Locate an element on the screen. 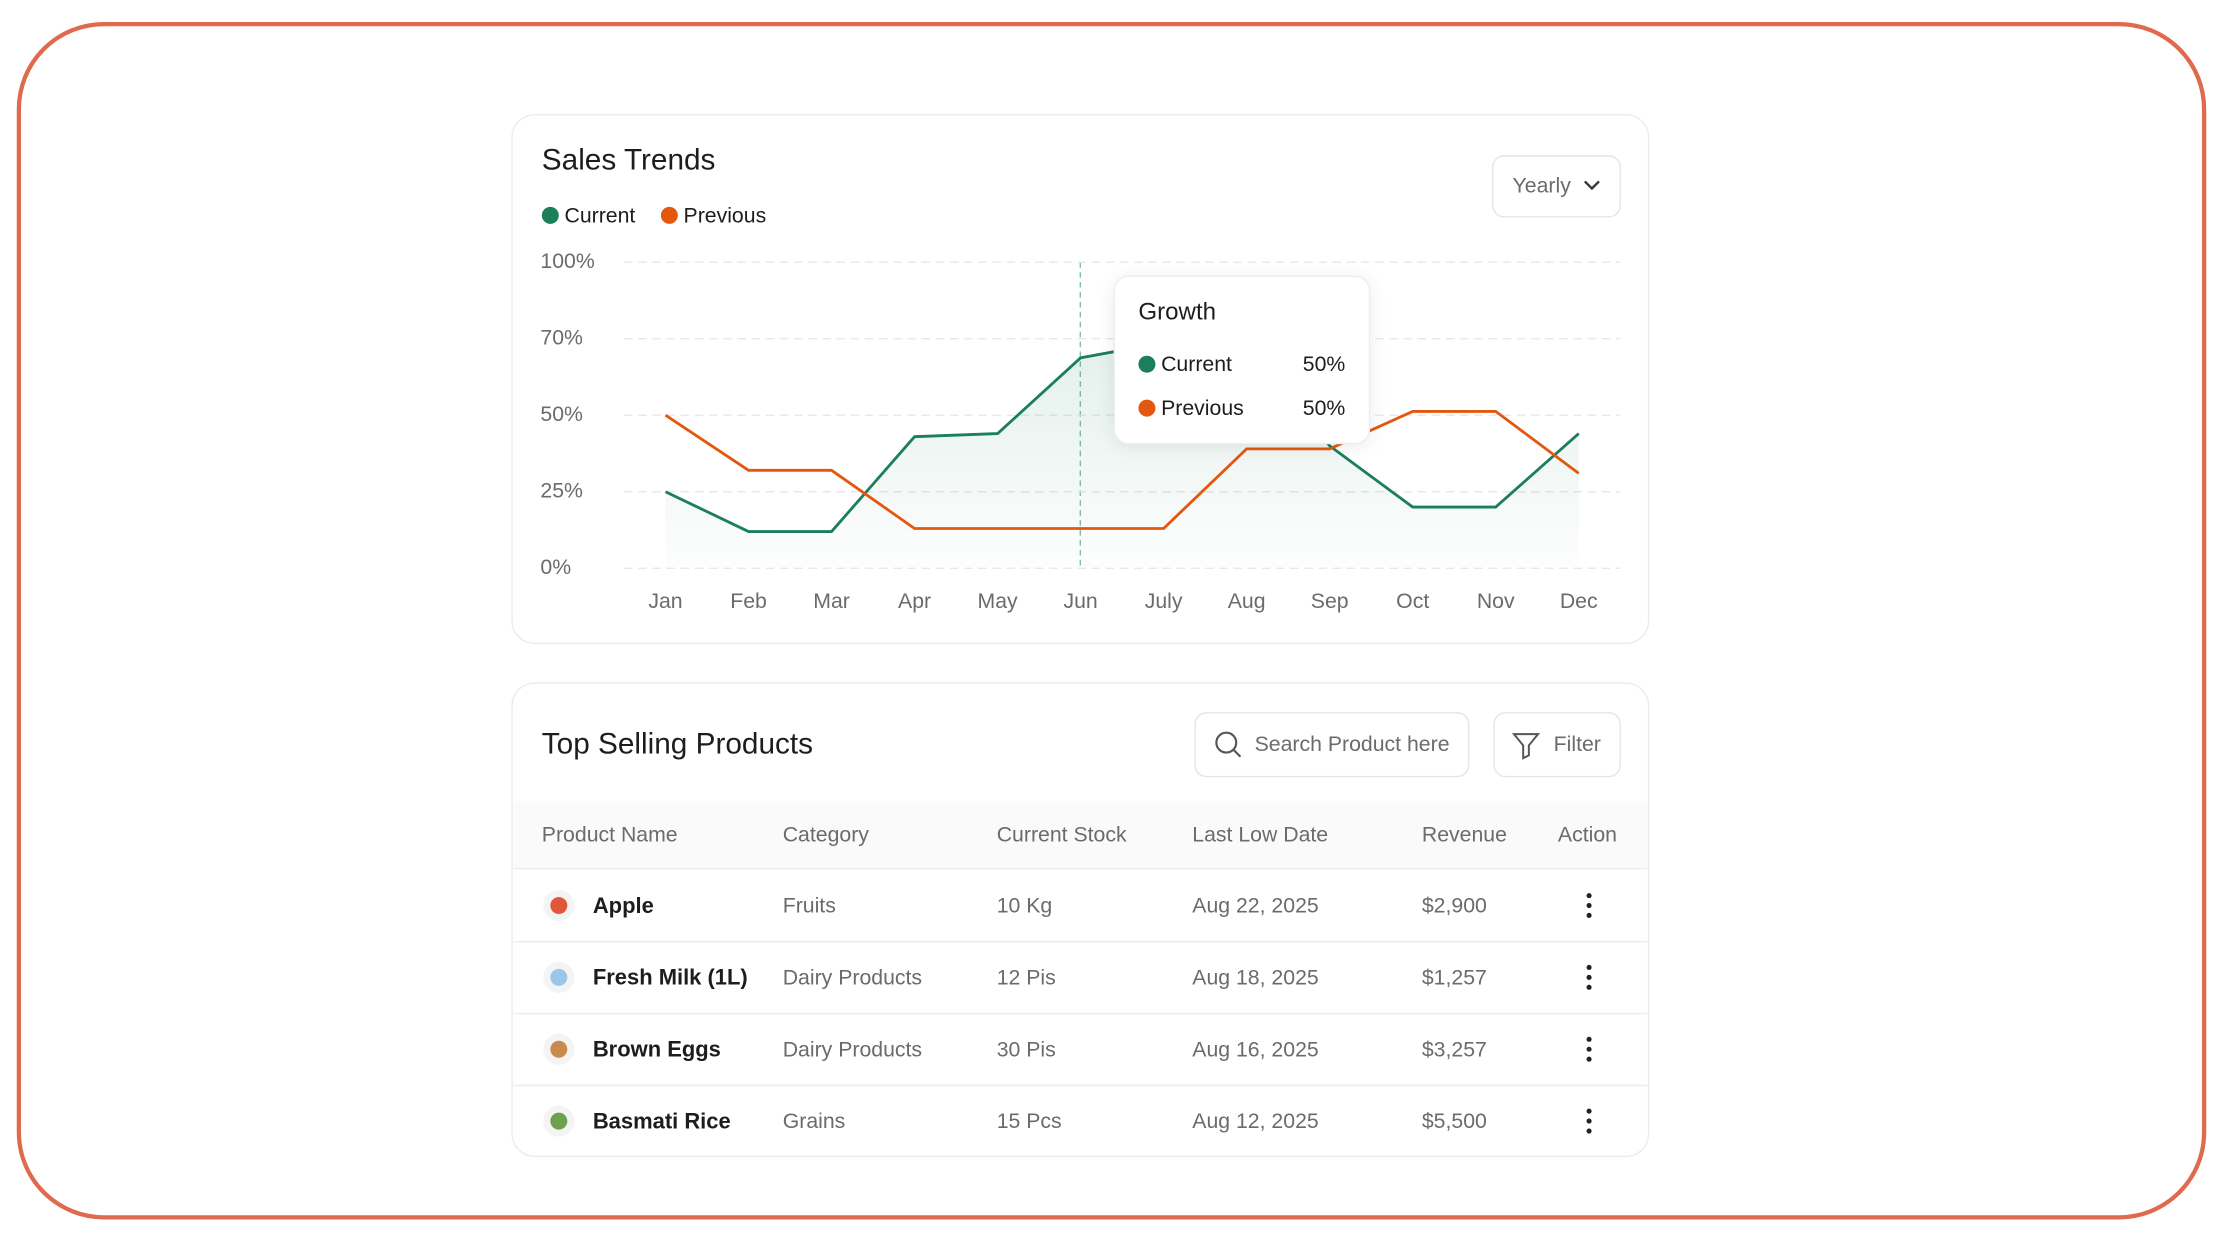 The height and width of the screenshot is (1240, 2223). table-cell: Grains is located at coordinates (814, 1121).